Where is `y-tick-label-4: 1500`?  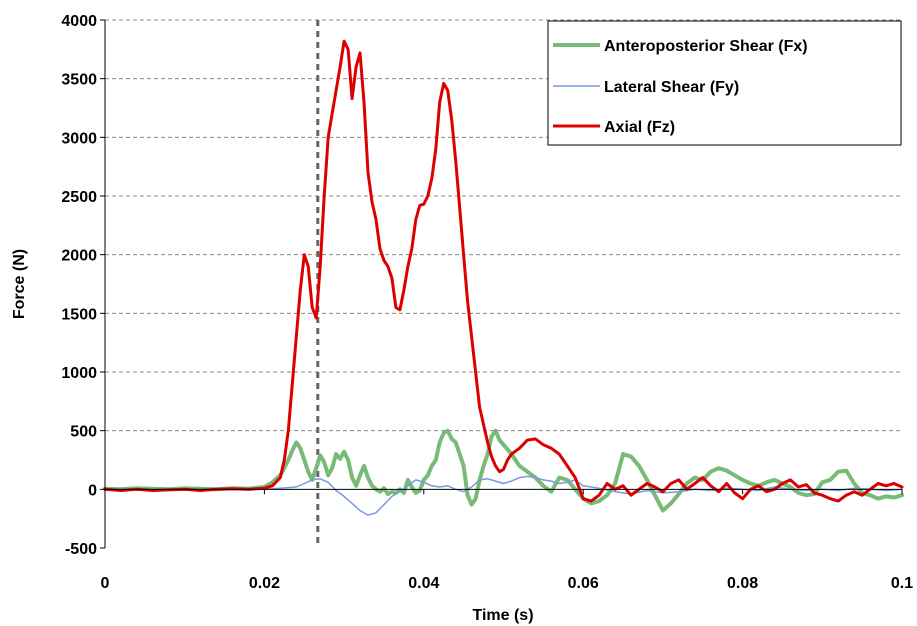
y-tick-label-4: 1500 is located at coordinates (79, 314).